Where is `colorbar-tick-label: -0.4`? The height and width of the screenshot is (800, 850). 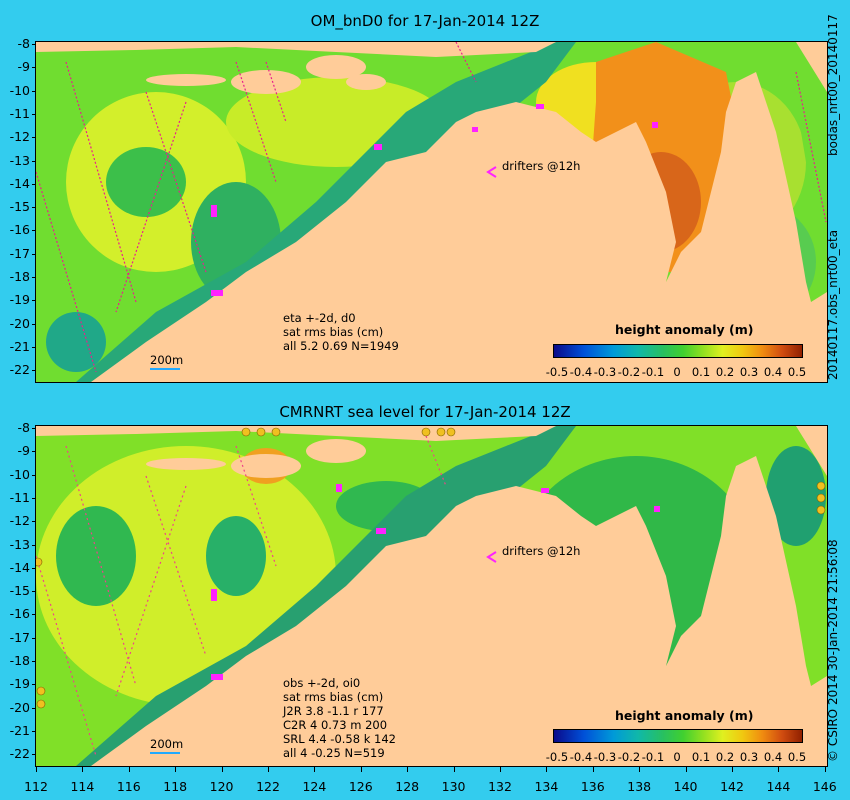
colorbar-tick-label: -0.4 is located at coordinates (581, 372).